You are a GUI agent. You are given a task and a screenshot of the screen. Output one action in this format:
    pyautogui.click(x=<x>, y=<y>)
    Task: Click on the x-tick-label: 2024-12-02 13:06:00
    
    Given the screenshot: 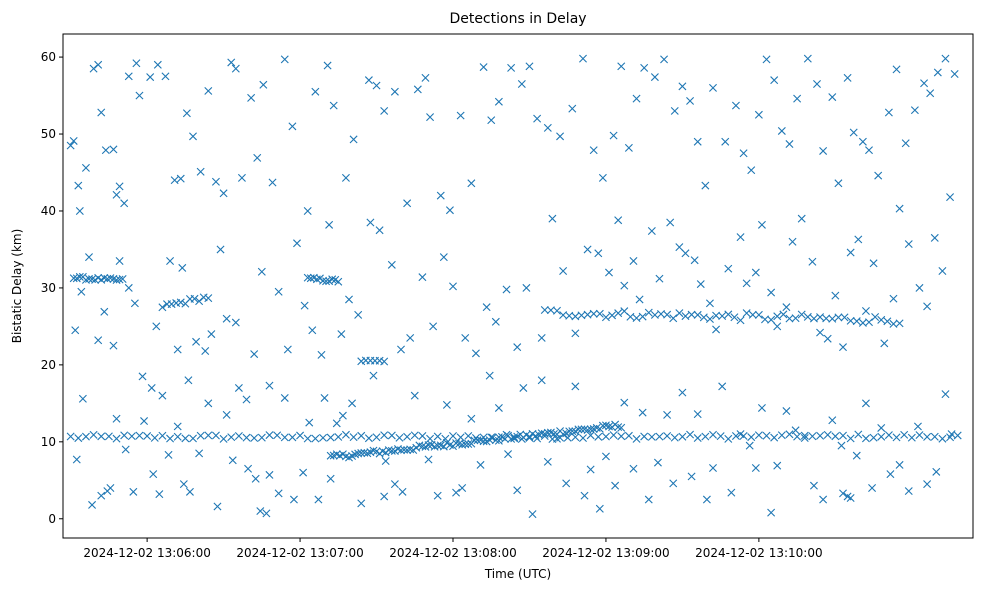 What is the action you would take?
    pyautogui.click(x=146, y=553)
    